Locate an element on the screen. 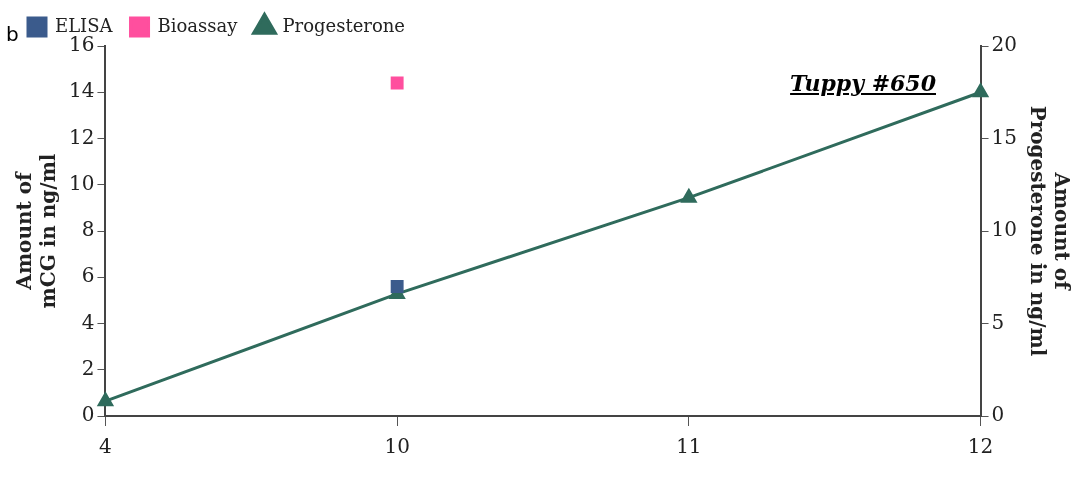 The image size is (1086, 490). y2-tick-label: 15 is located at coordinates (1004, 136).